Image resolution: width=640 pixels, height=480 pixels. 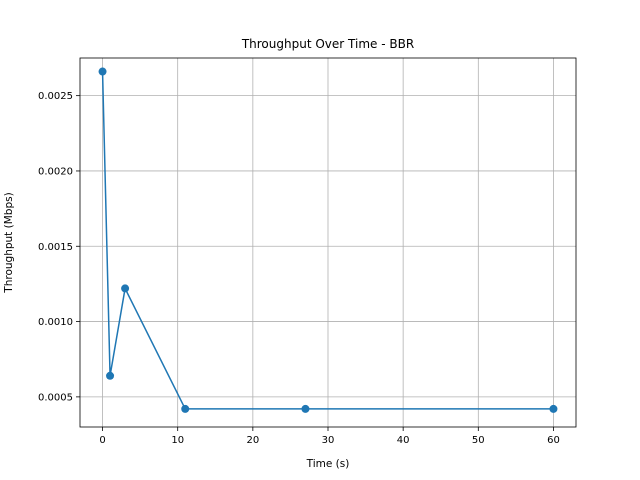 I want to click on chart-title: Throughput Over Time - BBR, so click(x=327, y=44).